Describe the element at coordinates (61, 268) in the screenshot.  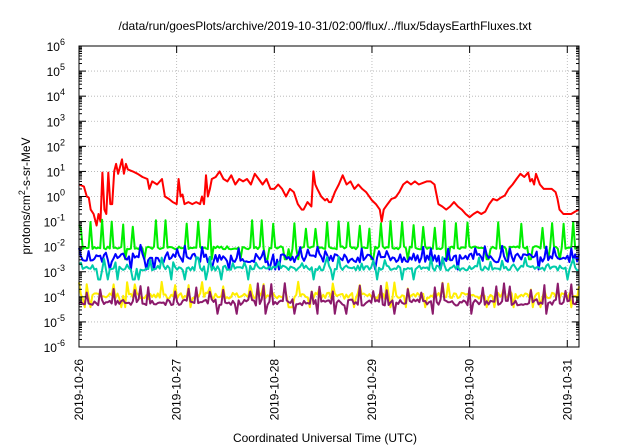
I see `y-tick-exponent: -3` at that location.